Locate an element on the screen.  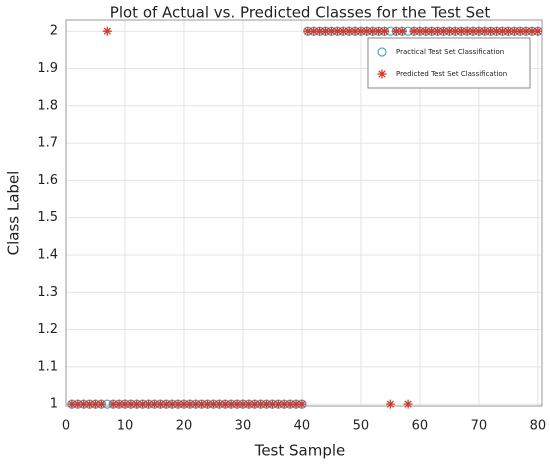
legend-label: Practical Test Set Classification is located at coordinates (450, 52).